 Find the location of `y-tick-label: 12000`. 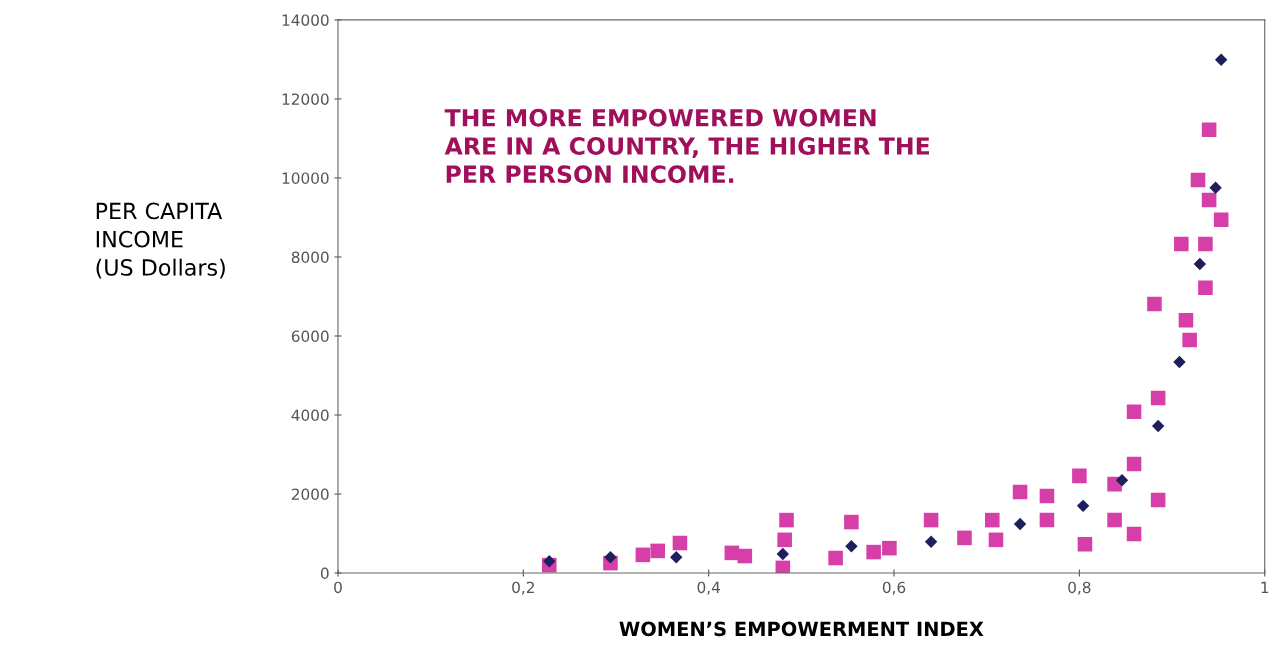

y-tick-label: 12000 is located at coordinates (305, 99).